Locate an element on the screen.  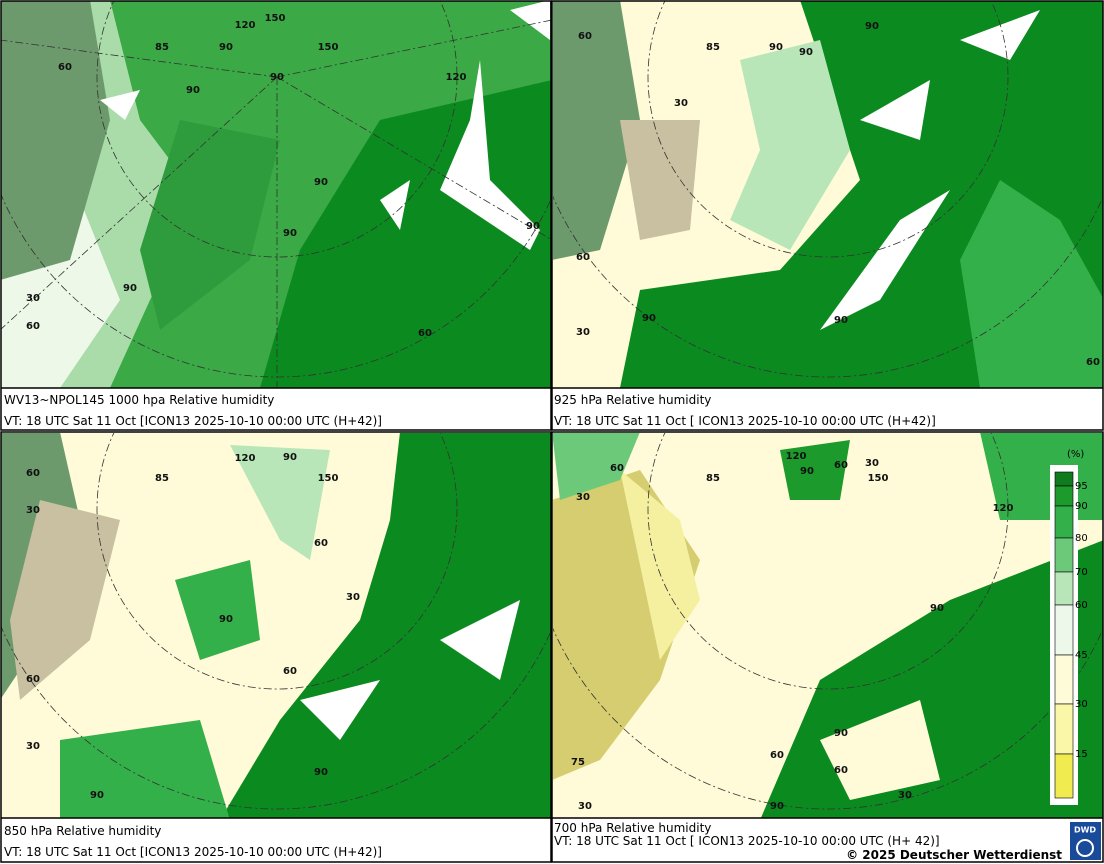
caption: 850 hPa Relative humidity is located at coordinates (82, 831).